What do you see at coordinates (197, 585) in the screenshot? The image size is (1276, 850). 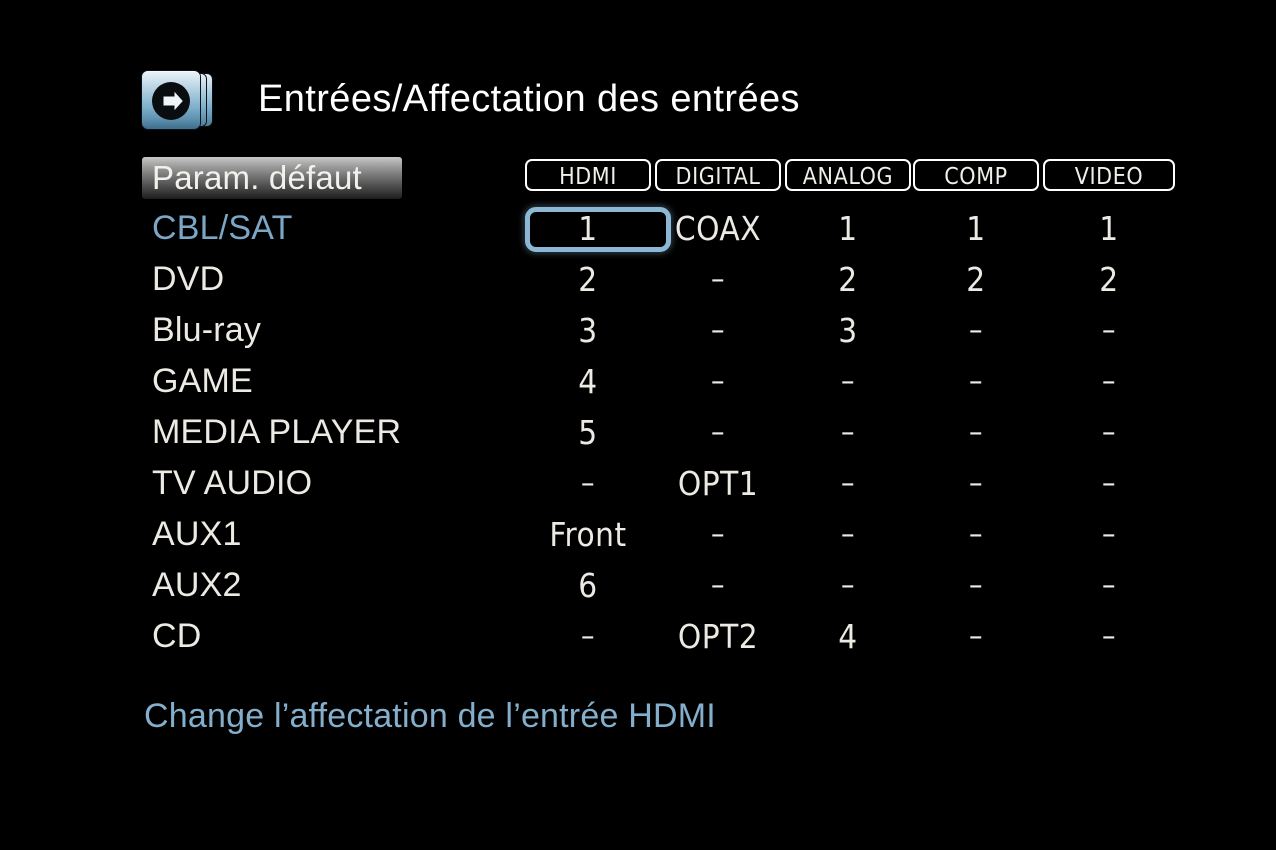 I see `row-label-aux2: AUX2` at bounding box center [197, 585].